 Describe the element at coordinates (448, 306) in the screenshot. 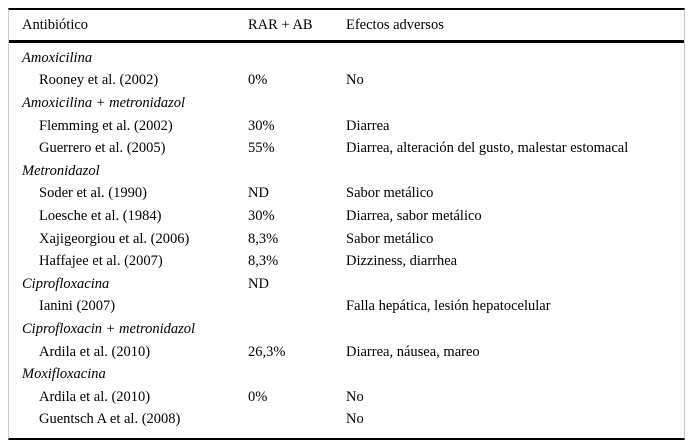

I see `efectos-cell: Falla hepática, lesión hepatocelular` at that location.